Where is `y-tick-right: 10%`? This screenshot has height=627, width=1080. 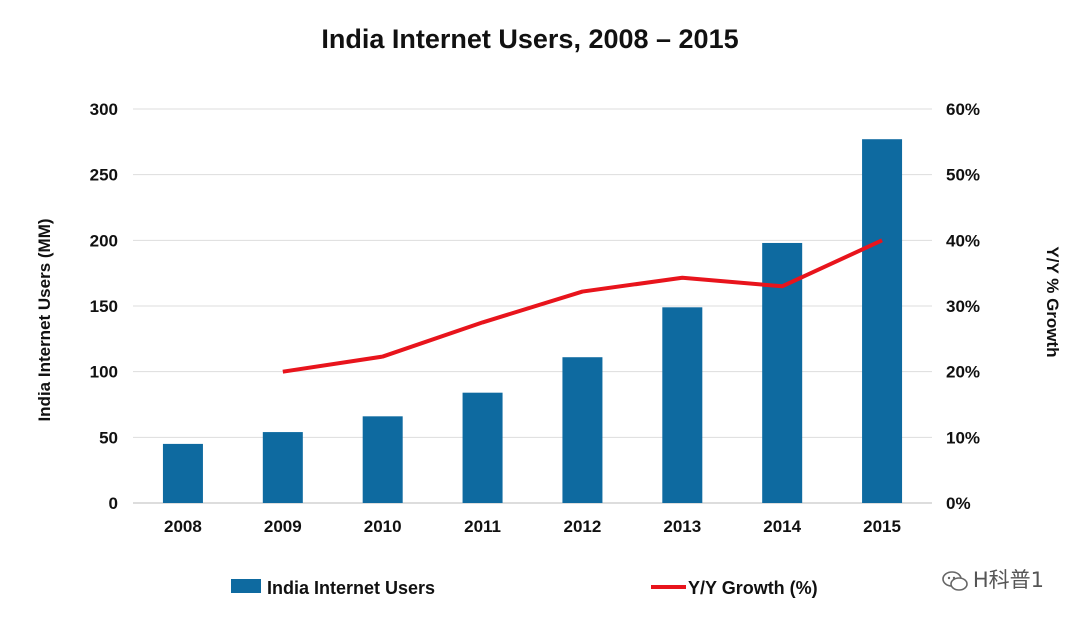
y-tick-right: 10% is located at coordinates (963, 437).